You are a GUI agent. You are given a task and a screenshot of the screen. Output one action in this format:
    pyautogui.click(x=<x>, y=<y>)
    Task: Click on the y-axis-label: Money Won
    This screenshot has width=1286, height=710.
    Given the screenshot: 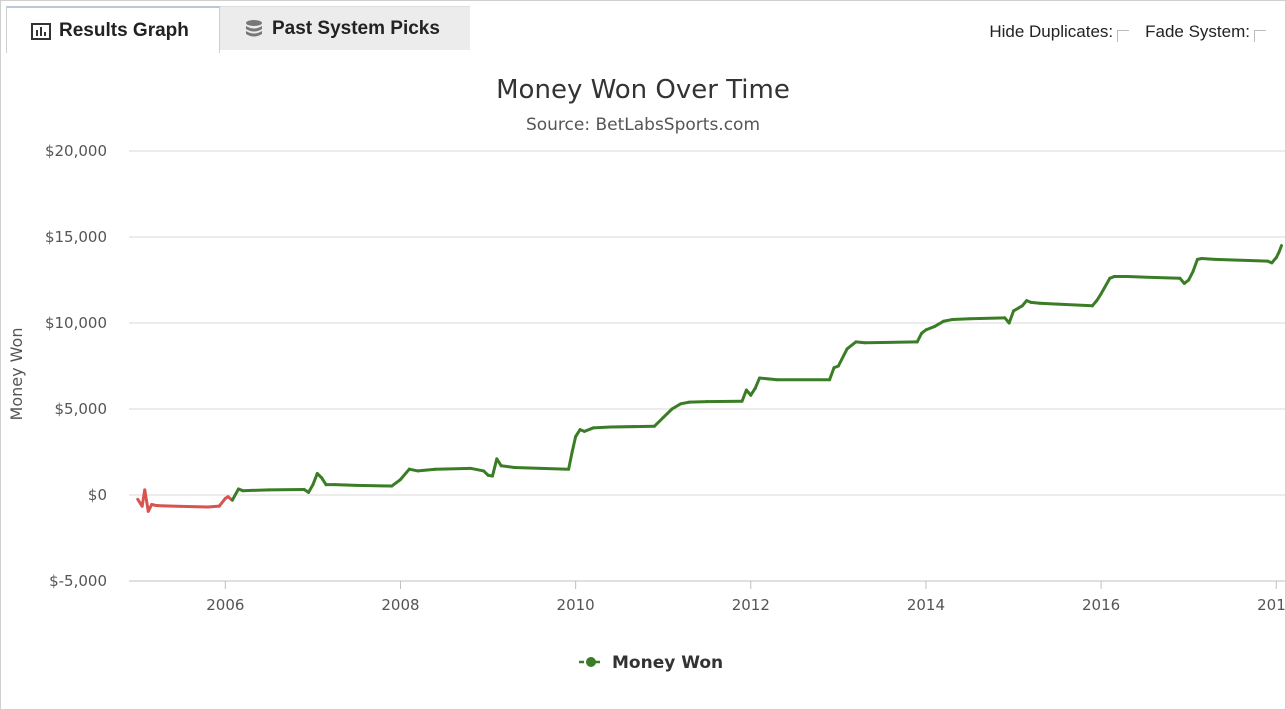 What is the action you would take?
    pyautogui.click(x=16, y=374)
    